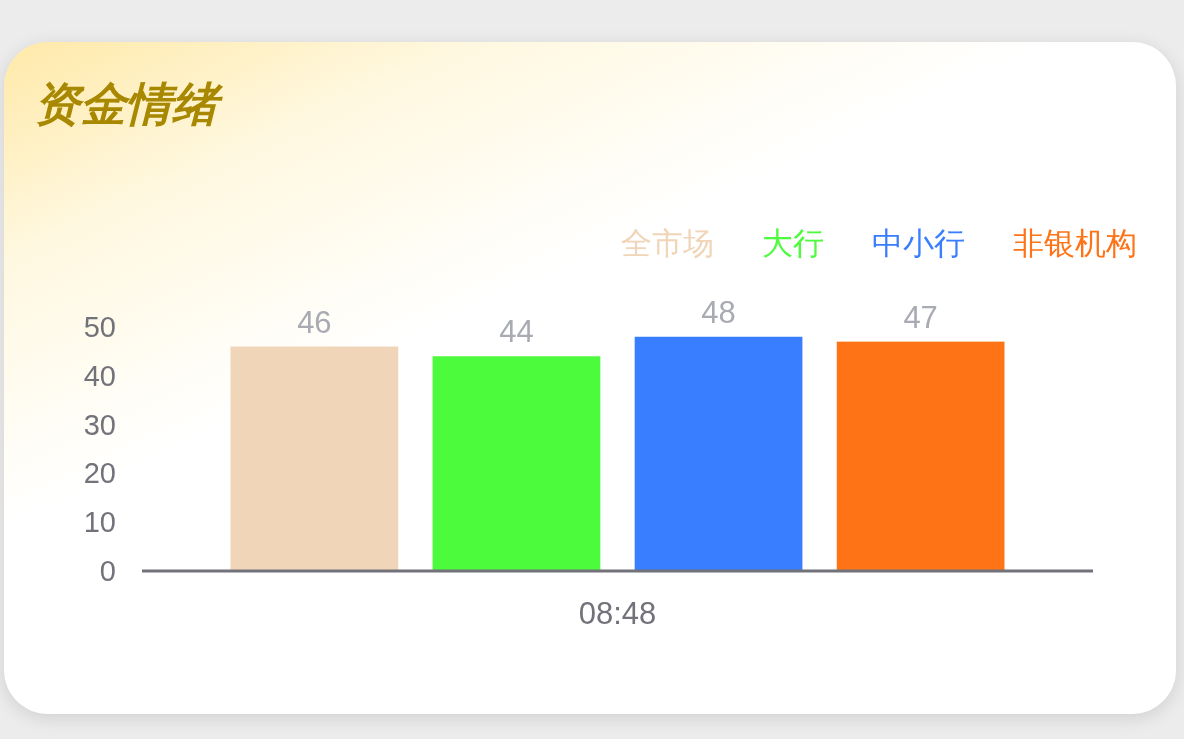  What do you see at coordinates (667, 243) in the screenshot?
I see `text: 全市场` at bounding box center [667, 243].